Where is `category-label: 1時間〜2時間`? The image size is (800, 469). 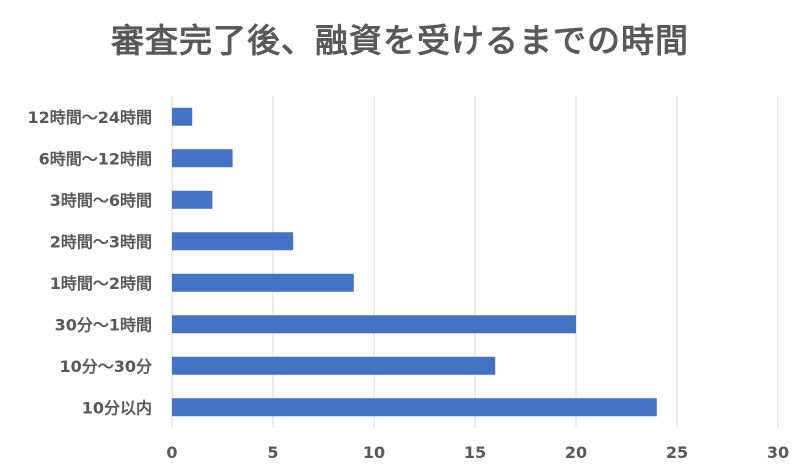
category-label: 1時間〜2時間 is located at coordinates (101, 283).